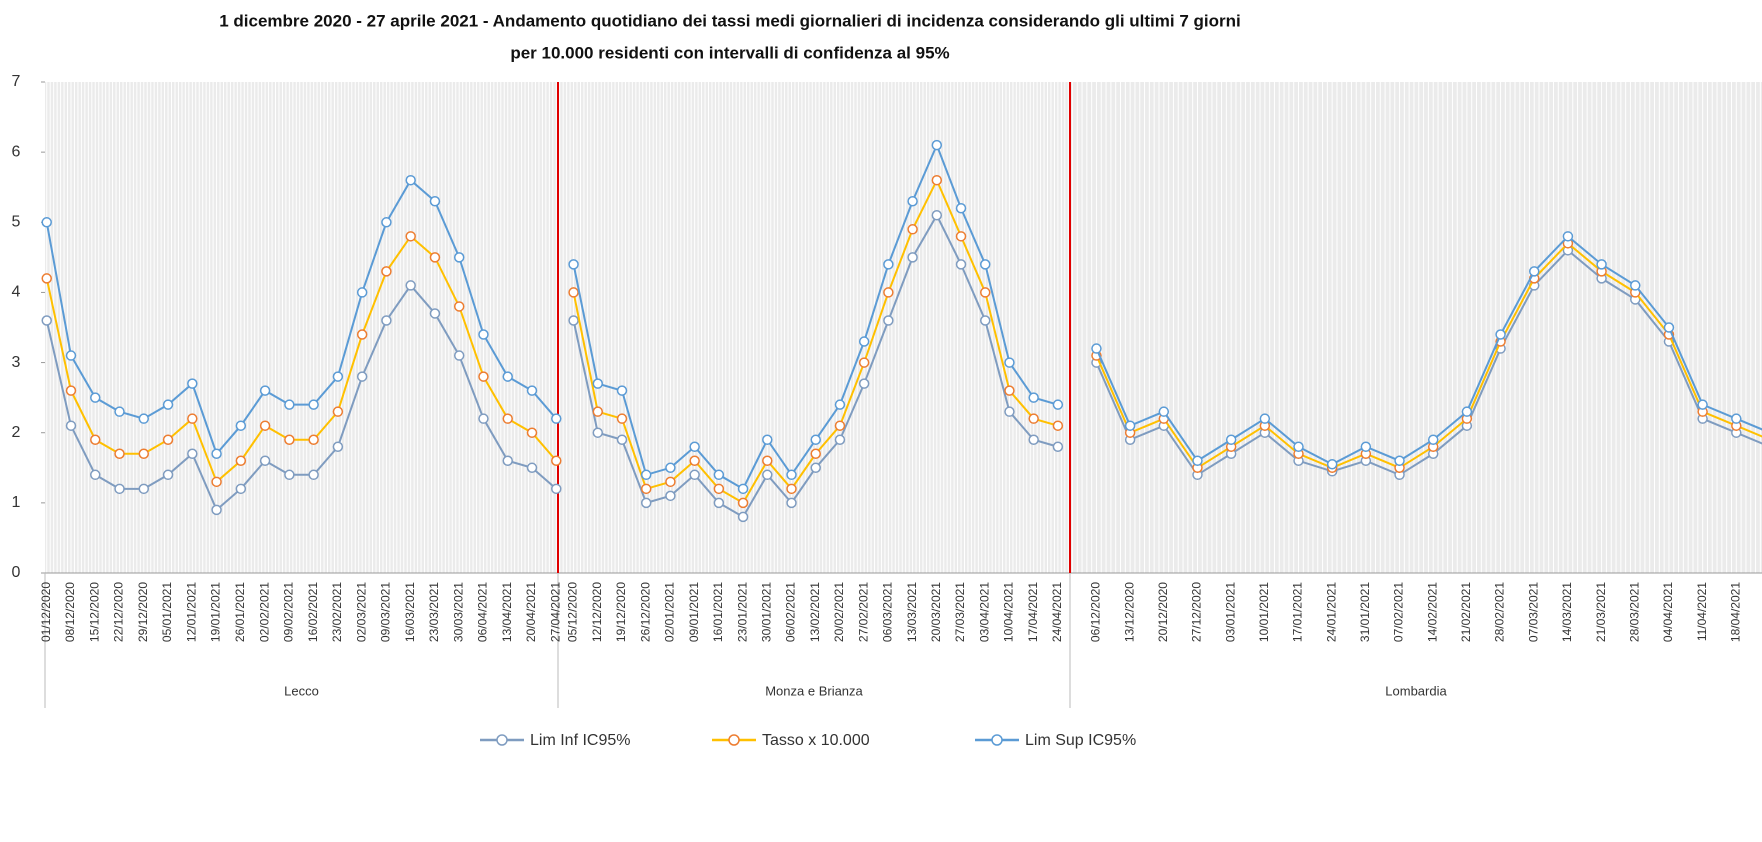 This screenshot has width=1762, height=842. I want to click on x-tick-label: 26/01/2021, so click(240, 612).